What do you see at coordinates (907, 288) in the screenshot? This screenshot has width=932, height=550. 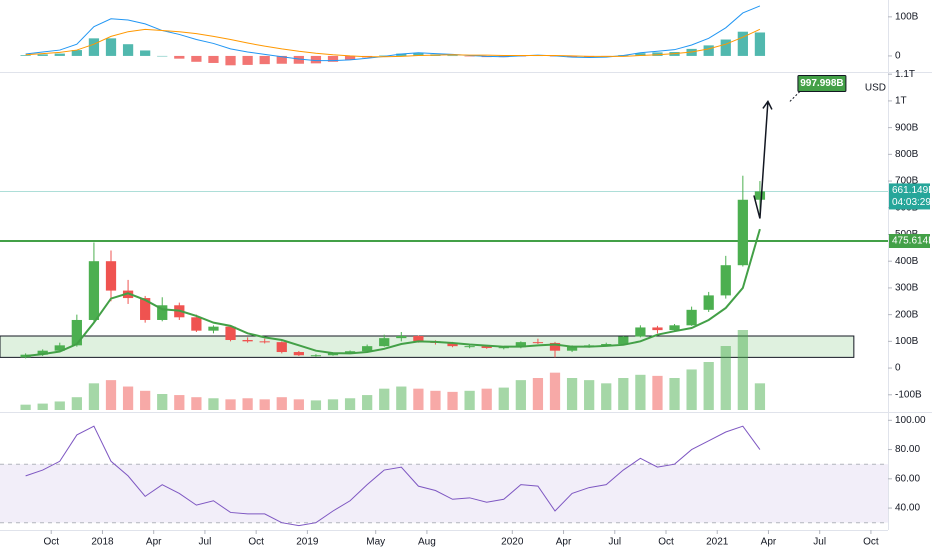 I see `y-tick-label: 300B` at bounding box center [907, 288].